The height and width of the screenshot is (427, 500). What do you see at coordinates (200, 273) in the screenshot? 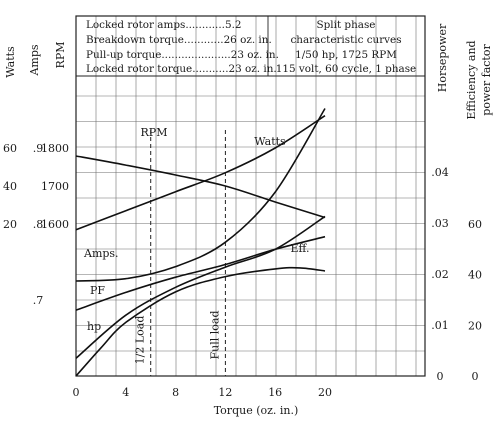
I see `series-line-eff` at bounding box center [200, 273].